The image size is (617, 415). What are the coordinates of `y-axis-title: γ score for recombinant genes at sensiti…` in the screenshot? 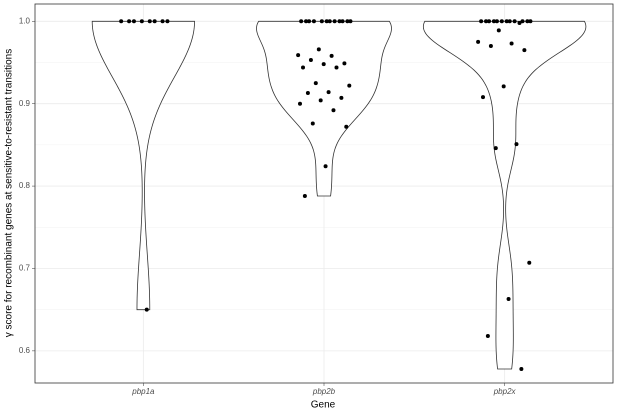 It's located at (9, 193).